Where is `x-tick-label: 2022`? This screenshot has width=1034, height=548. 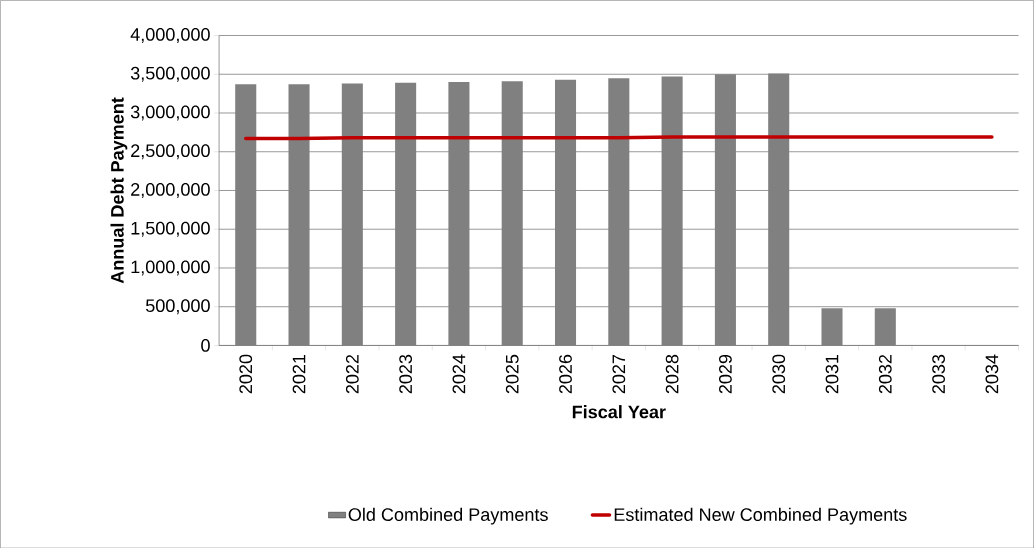 x-tick-label: 2022 is located at coordinates (352, 374).